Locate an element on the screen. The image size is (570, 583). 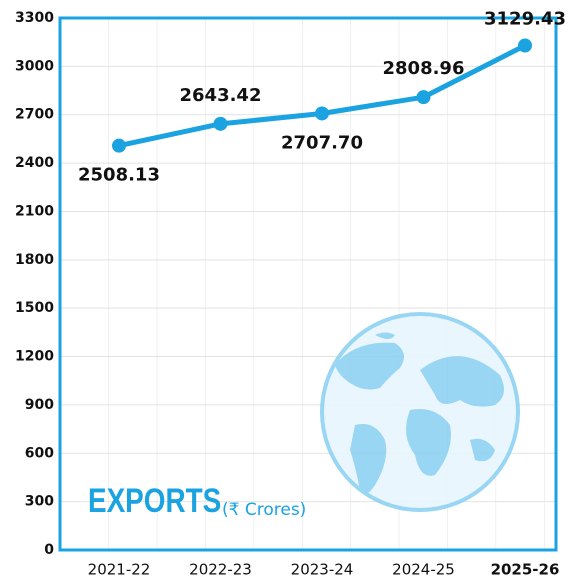
value-label: 3129.43 is located at coordinates (525, 18).